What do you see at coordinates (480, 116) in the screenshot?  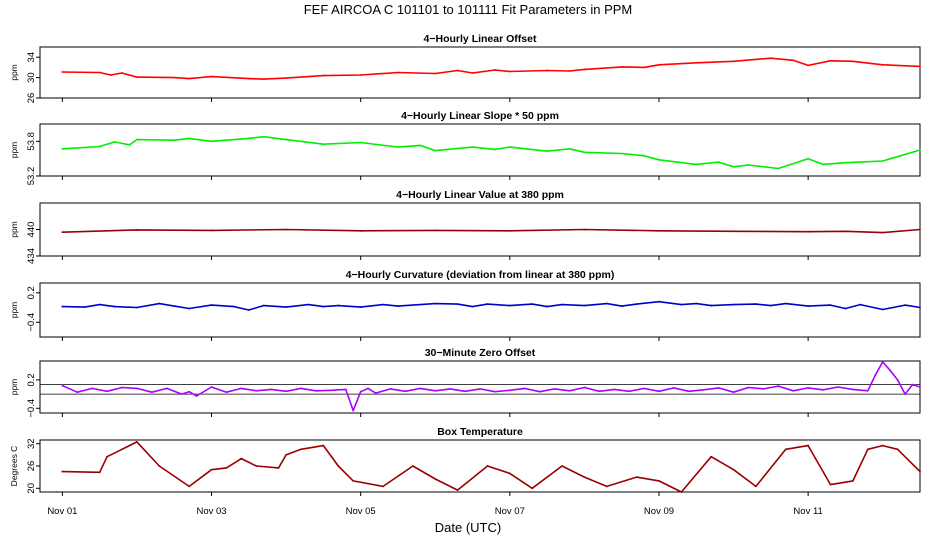 I see `panel-title: 4−Hourly Linear Slope * 50 ppm` at bounding box center [480, 116].